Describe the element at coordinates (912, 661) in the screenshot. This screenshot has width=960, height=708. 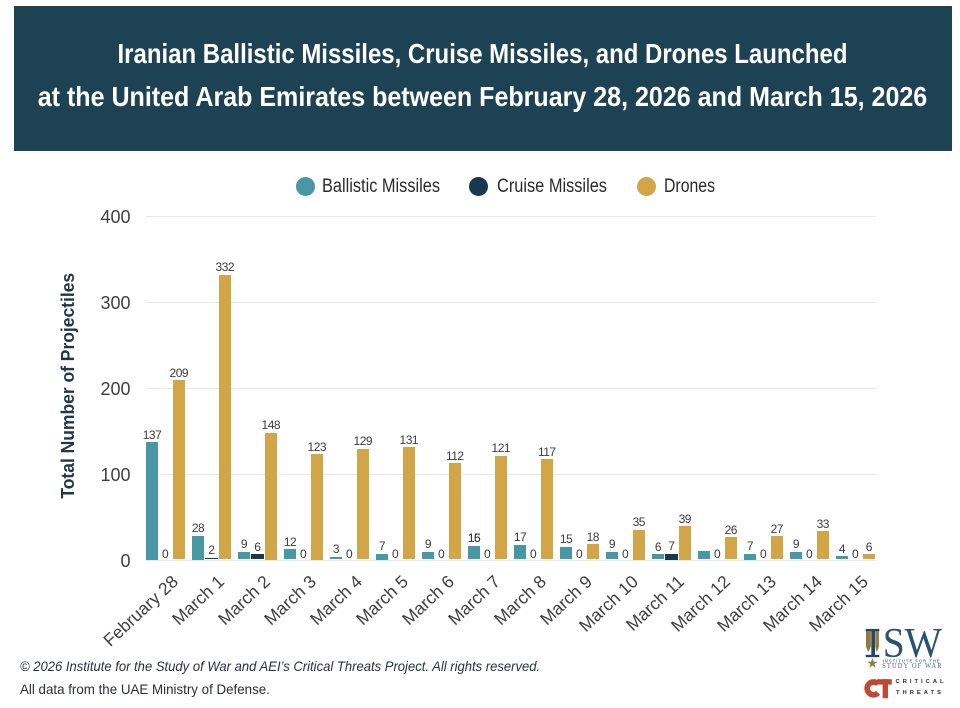
I see `svg-text: INSTITUTE FOR THE` at that location.